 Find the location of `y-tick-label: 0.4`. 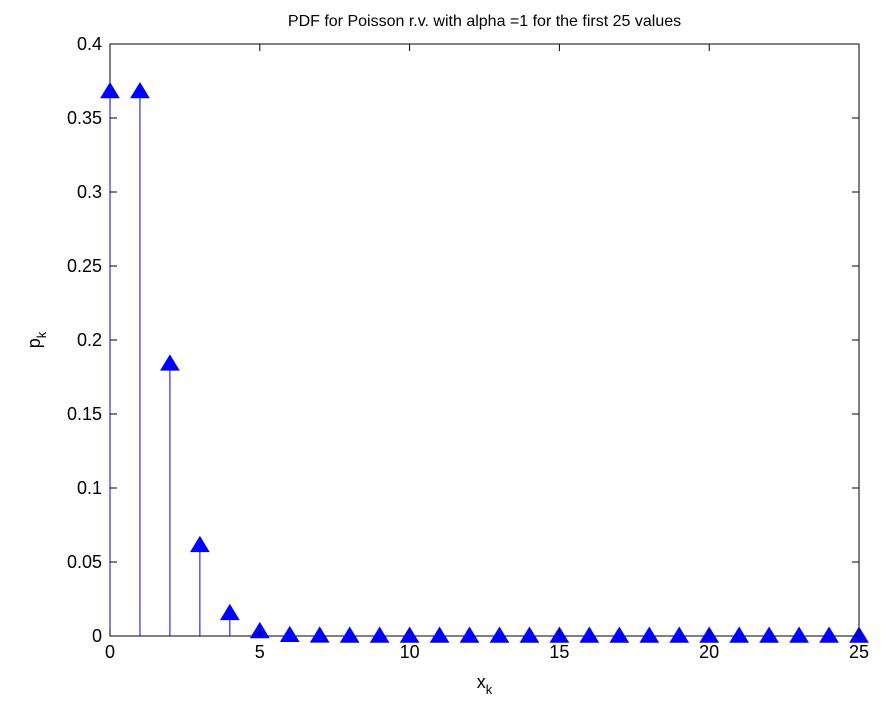

y-tick-label: 0.4 is located at coordinates (89, 44).